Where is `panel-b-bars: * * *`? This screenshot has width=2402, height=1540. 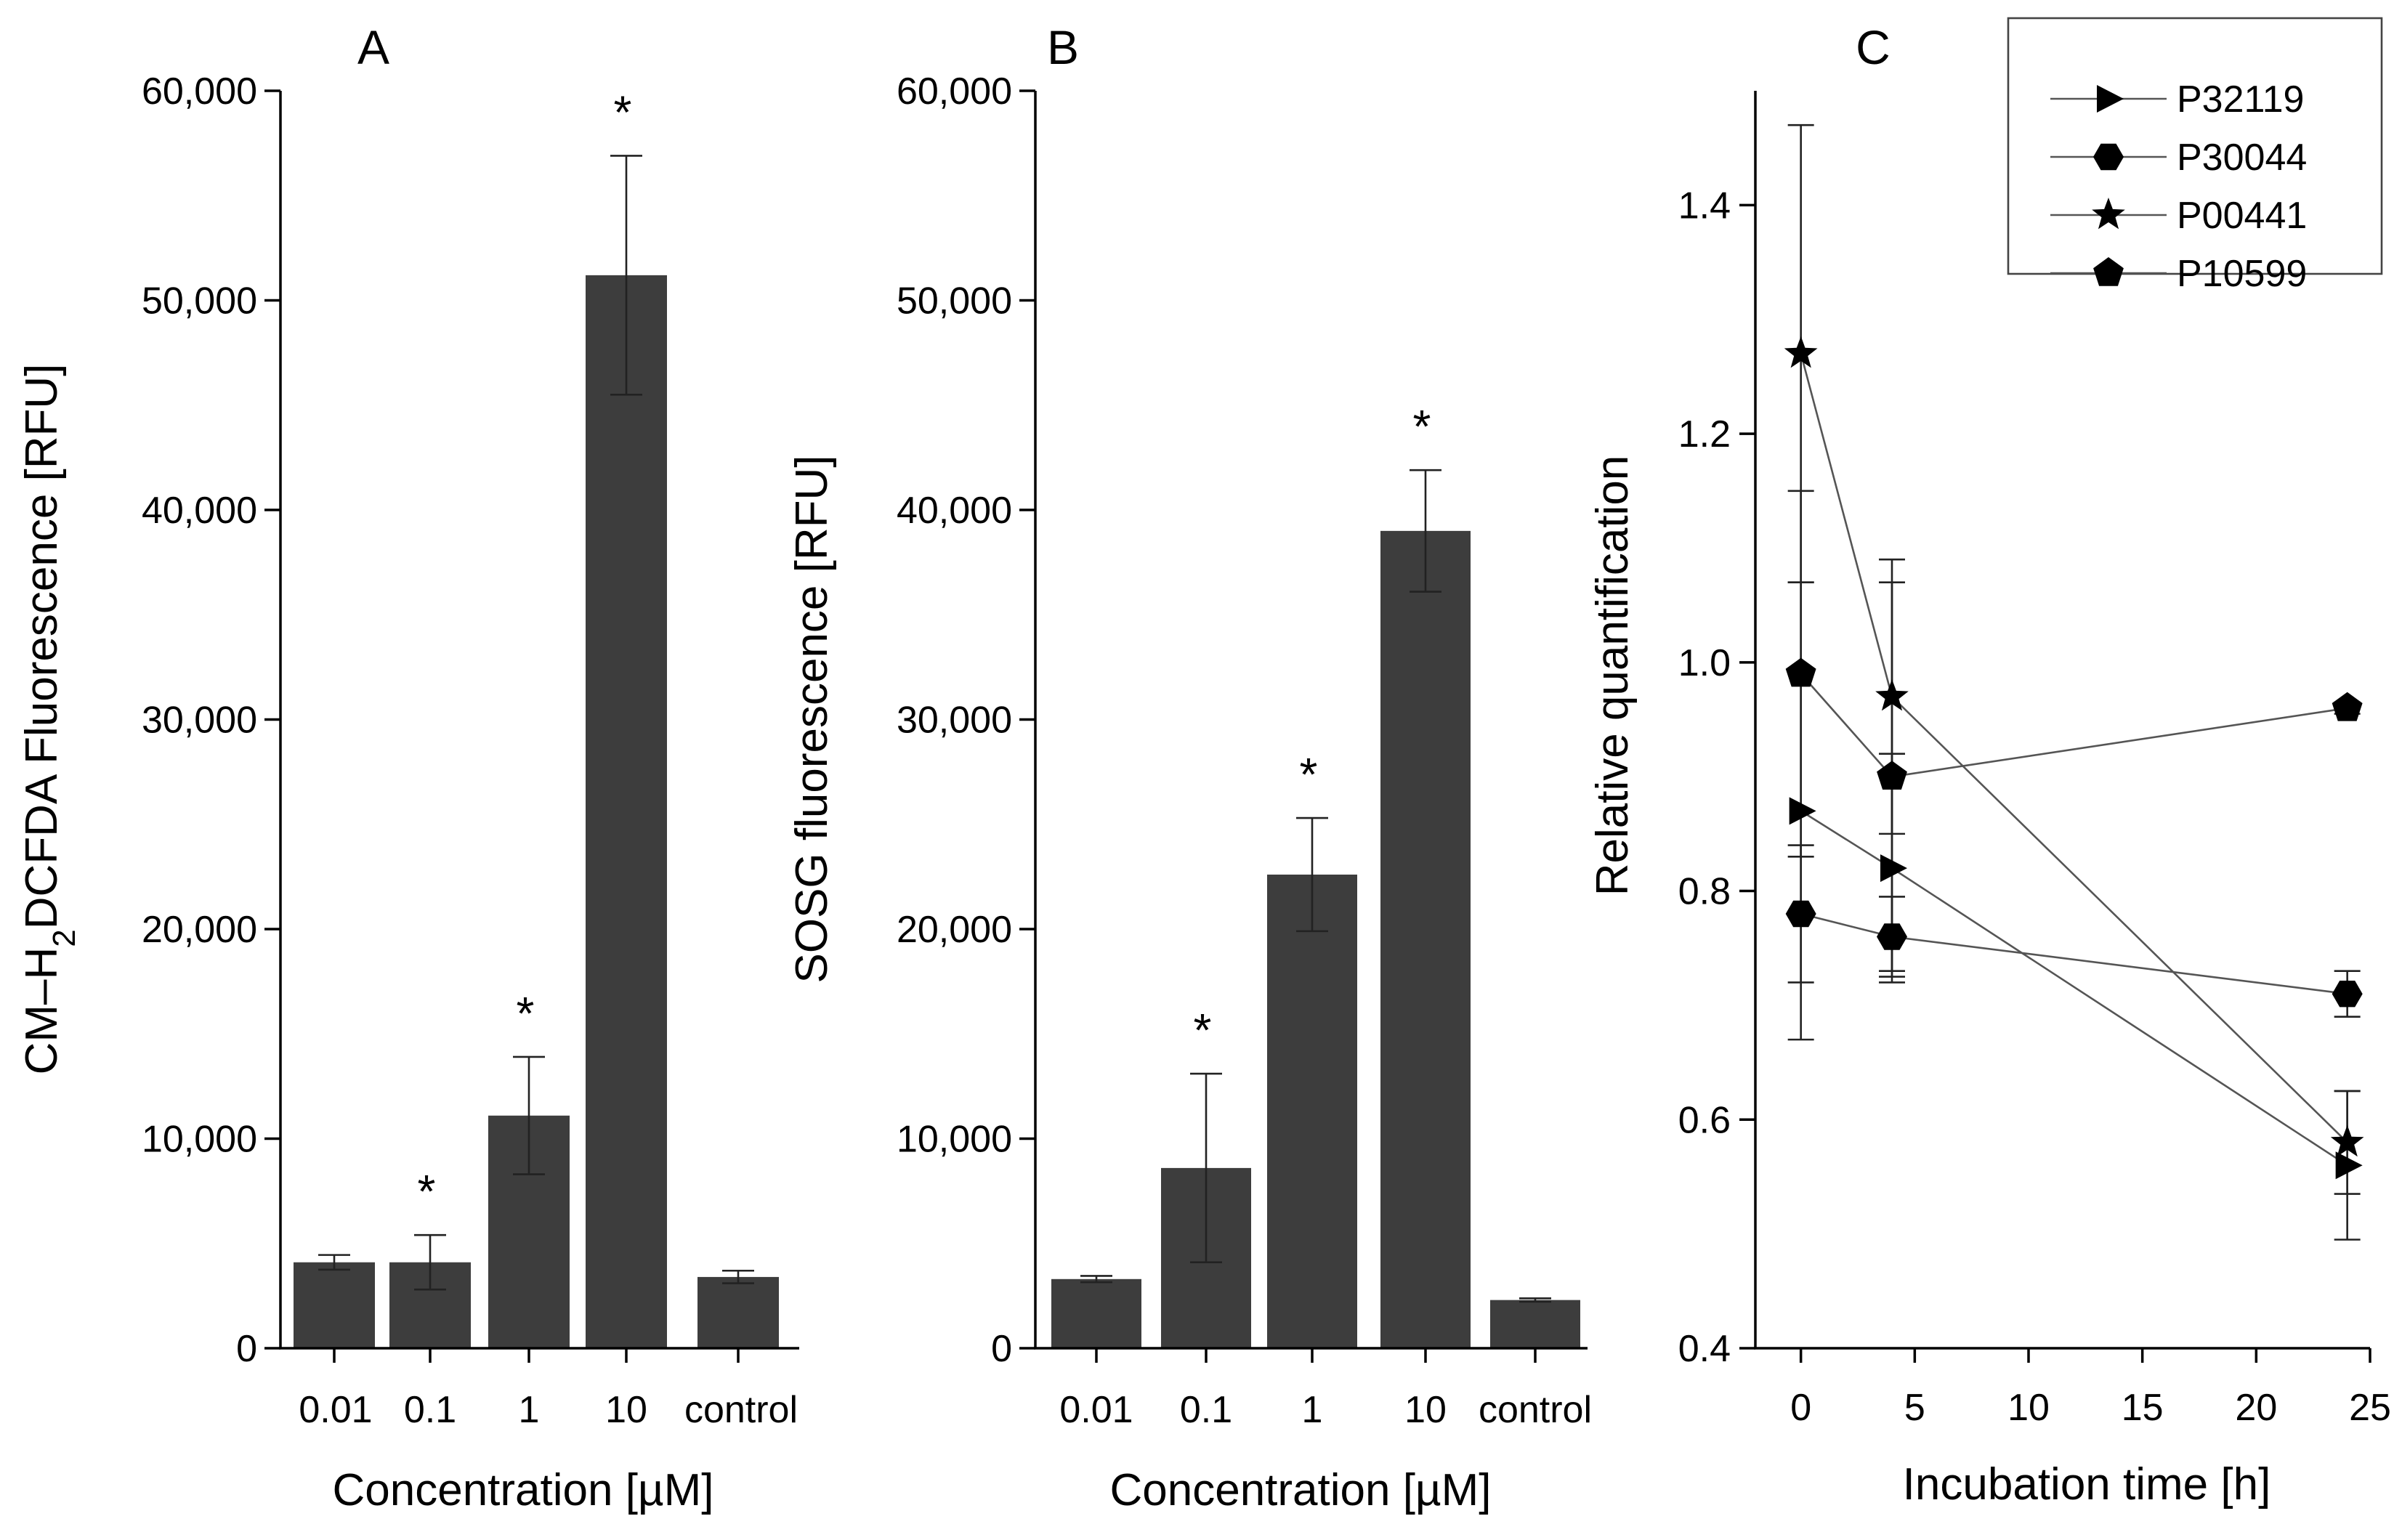
panel-b-bars: * * * is located at coordinates (1316, 874).